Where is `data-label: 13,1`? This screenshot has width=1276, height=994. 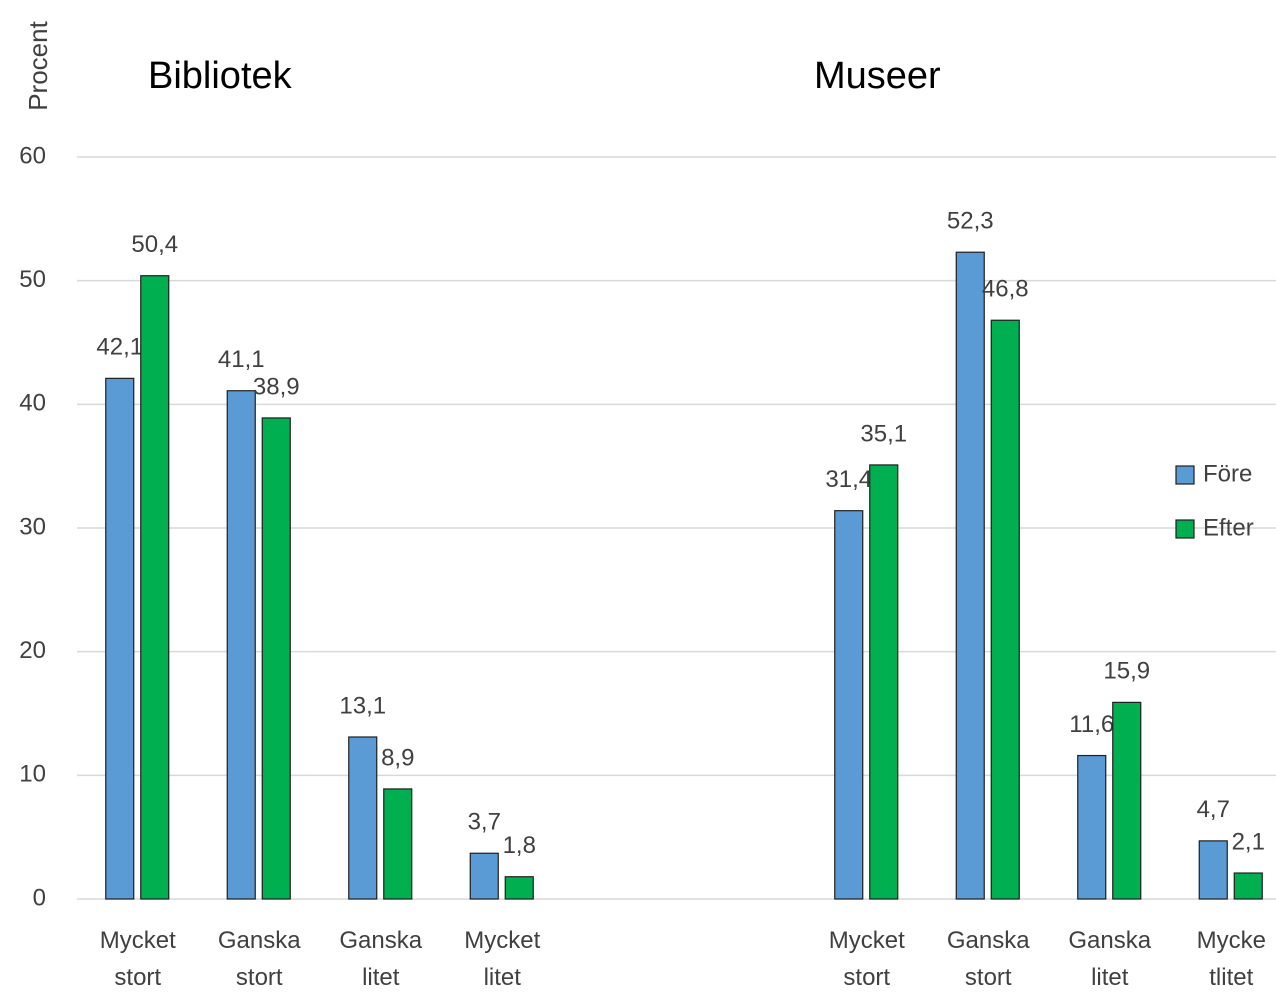 data-label: 13,1 is located at coordinates (362, 705).